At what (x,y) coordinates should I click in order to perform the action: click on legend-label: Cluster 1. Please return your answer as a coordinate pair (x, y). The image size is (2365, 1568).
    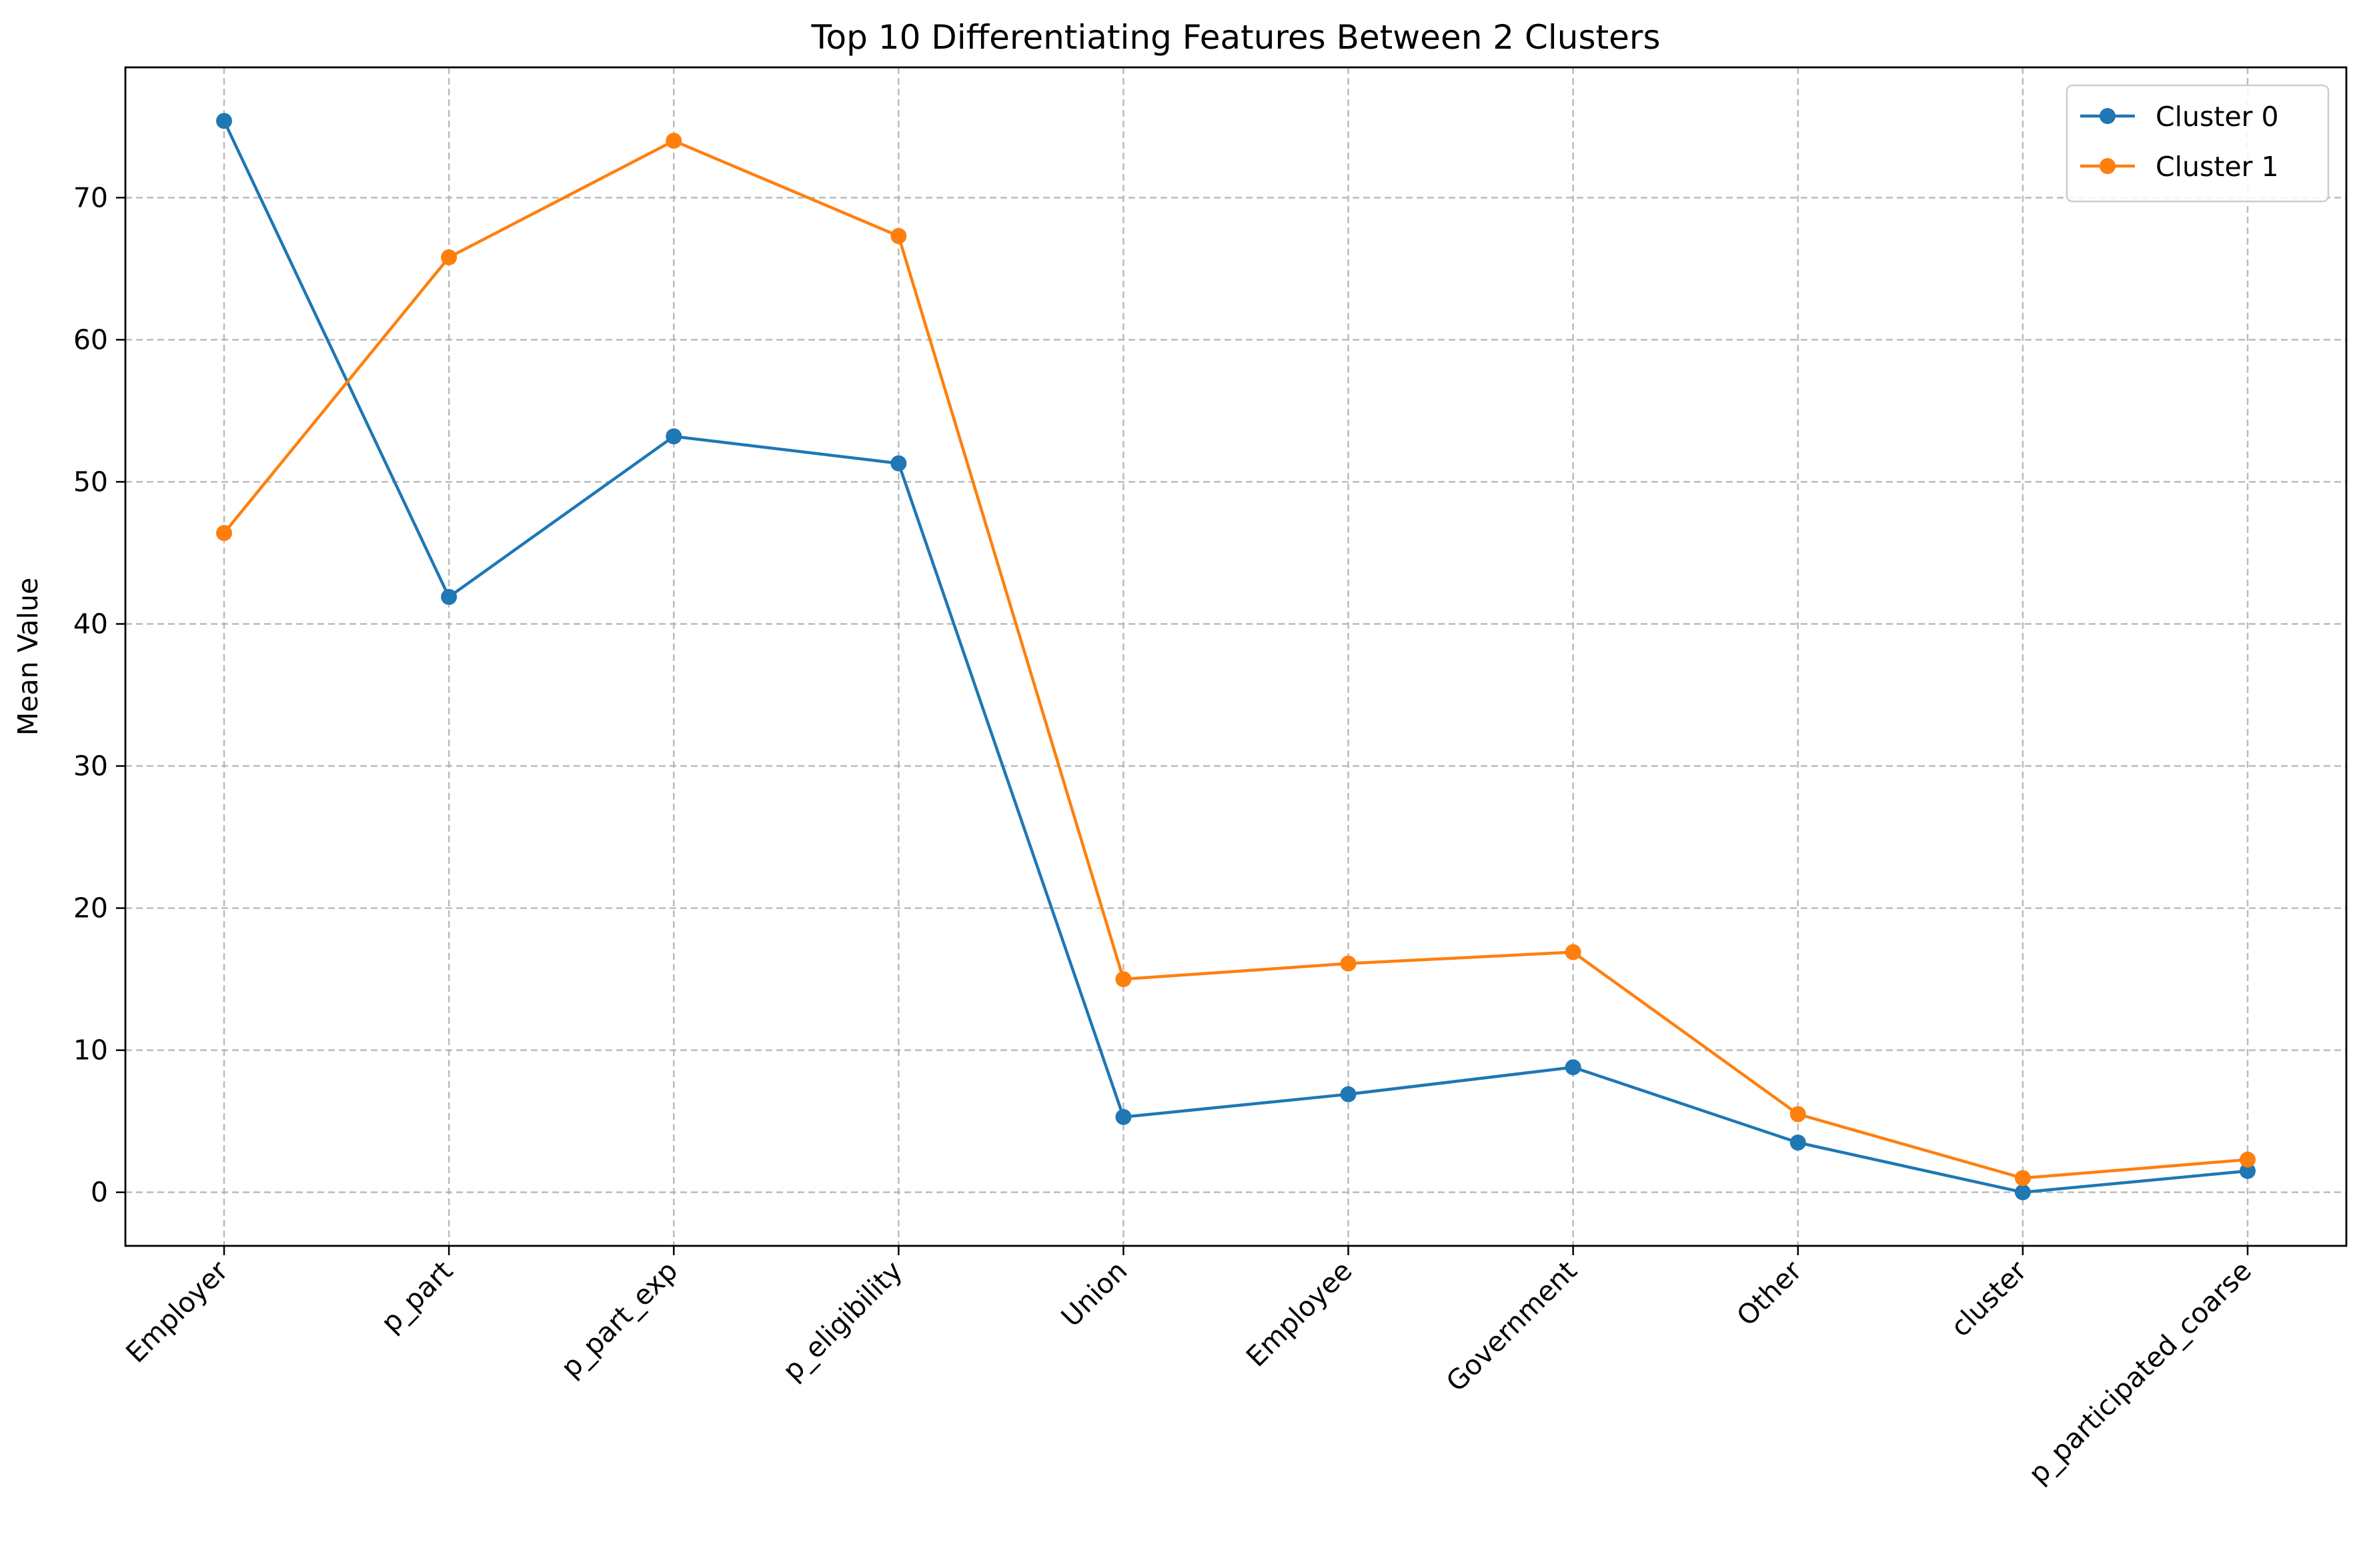
    Looking at the image, I should click on (2217, 167).